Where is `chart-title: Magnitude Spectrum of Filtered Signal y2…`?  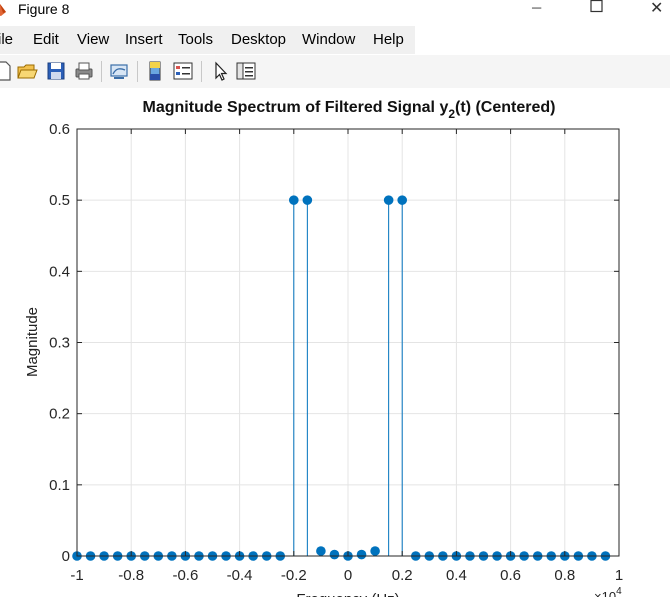 chart-title: Magnitude Spectrum of Filtered Signal y2… is located at coordinates (349, 110).